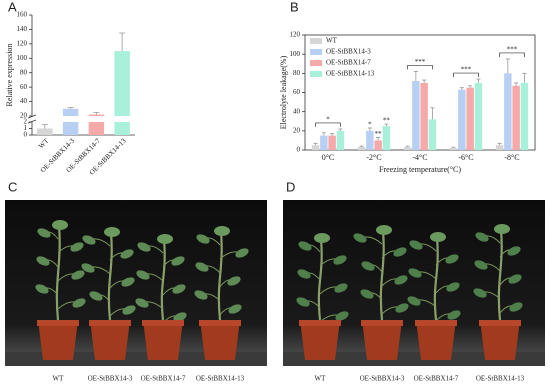  Describe the element at coordinates (44, 143) in the screenshot. I see `x-tick-label: WT` at that location.